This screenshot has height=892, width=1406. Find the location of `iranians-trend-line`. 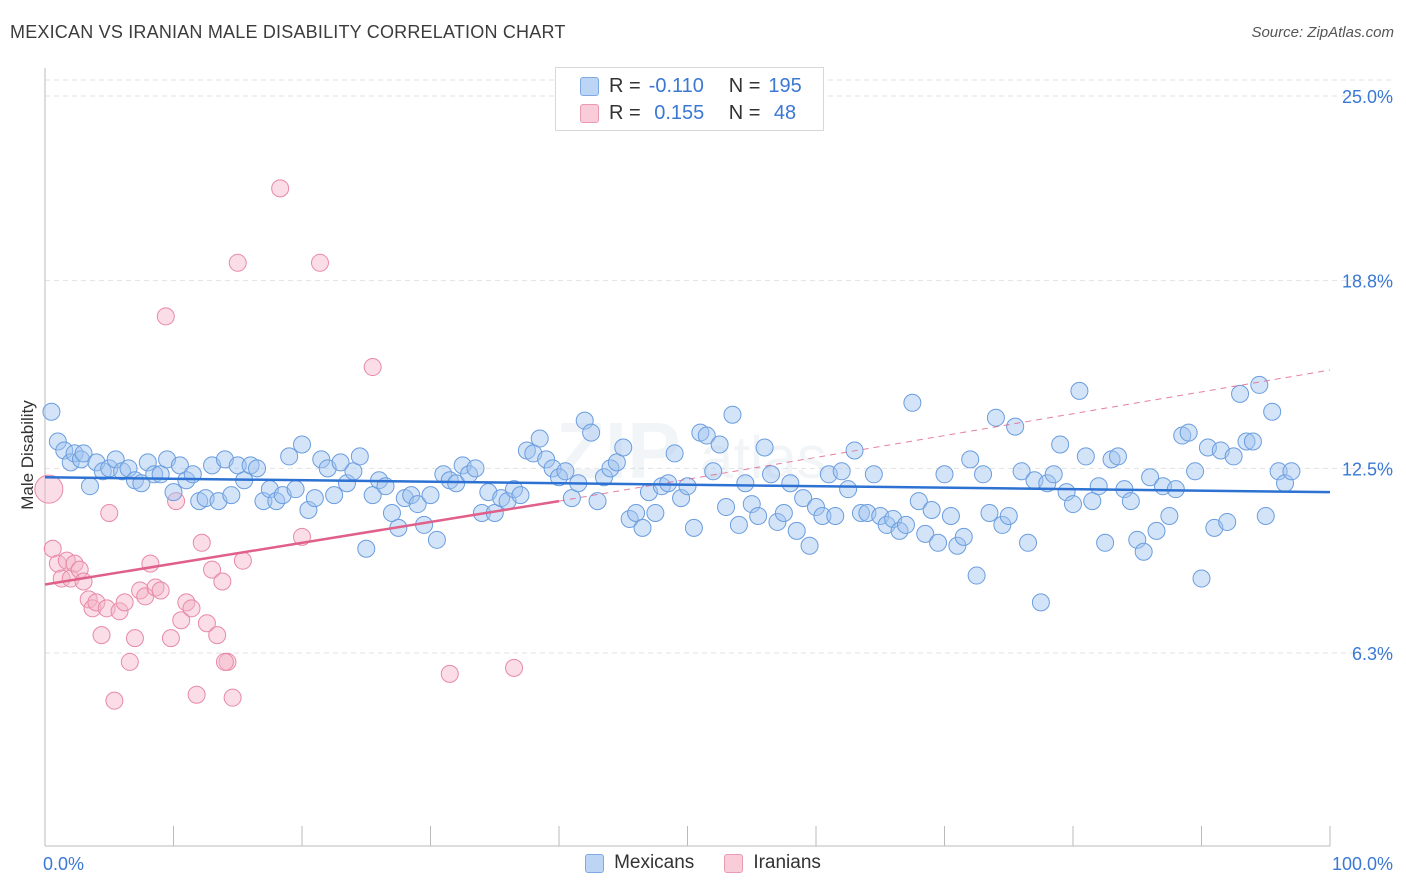

iranians-trend-line is located at coordinates (302, 542).